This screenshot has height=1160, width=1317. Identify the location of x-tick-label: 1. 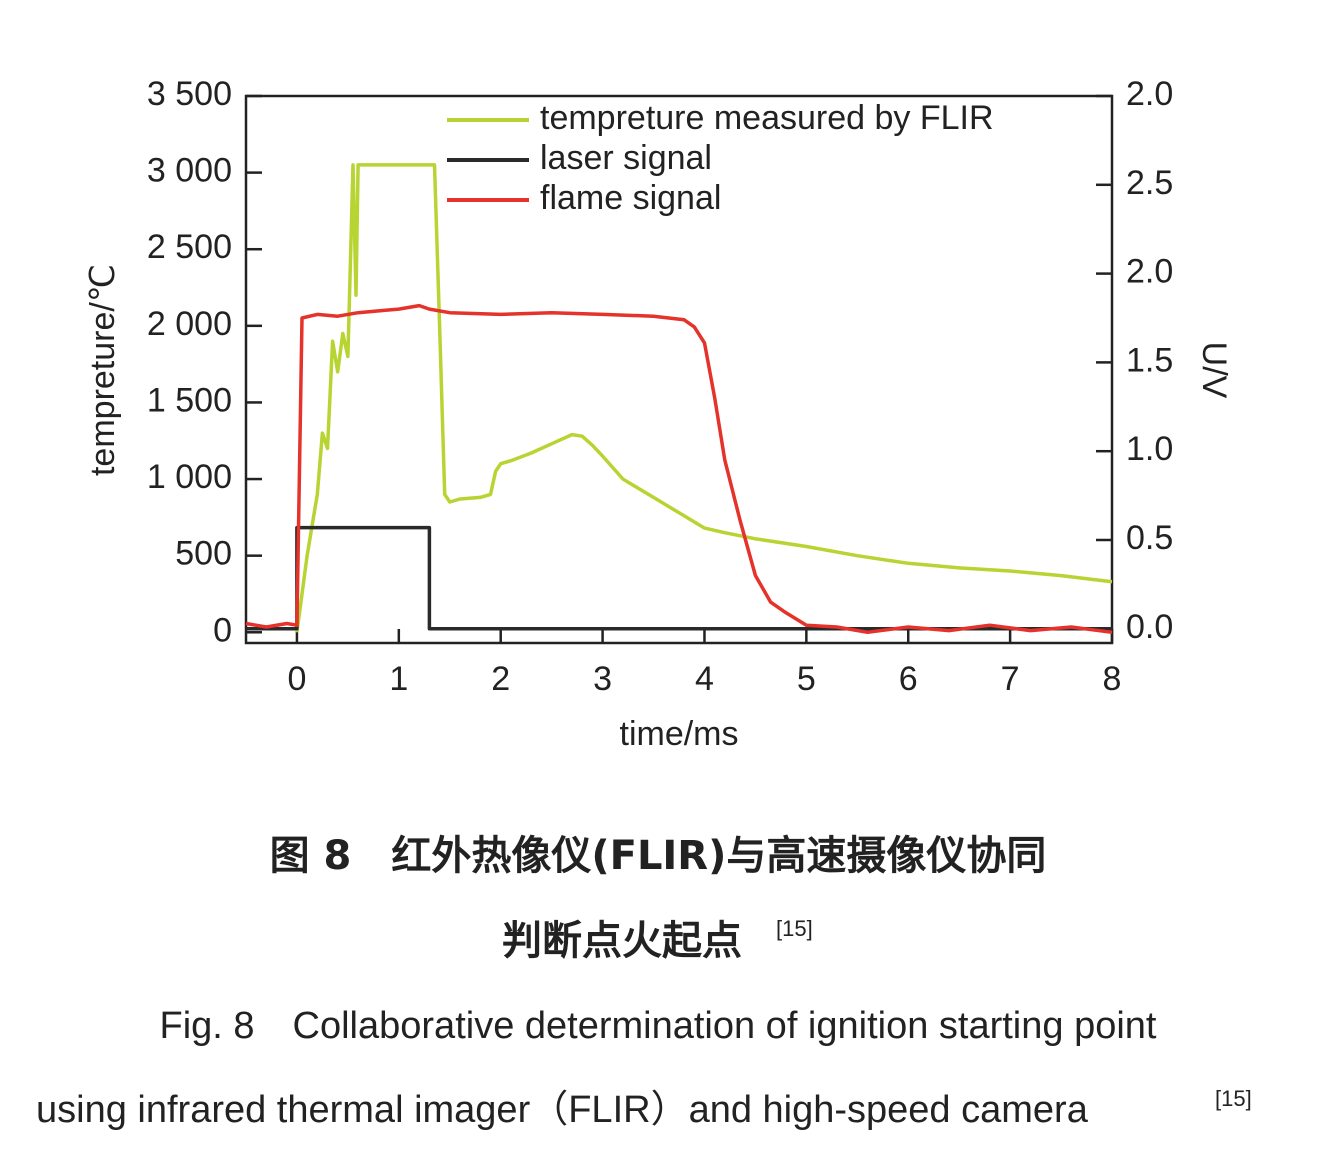
(398, 679).